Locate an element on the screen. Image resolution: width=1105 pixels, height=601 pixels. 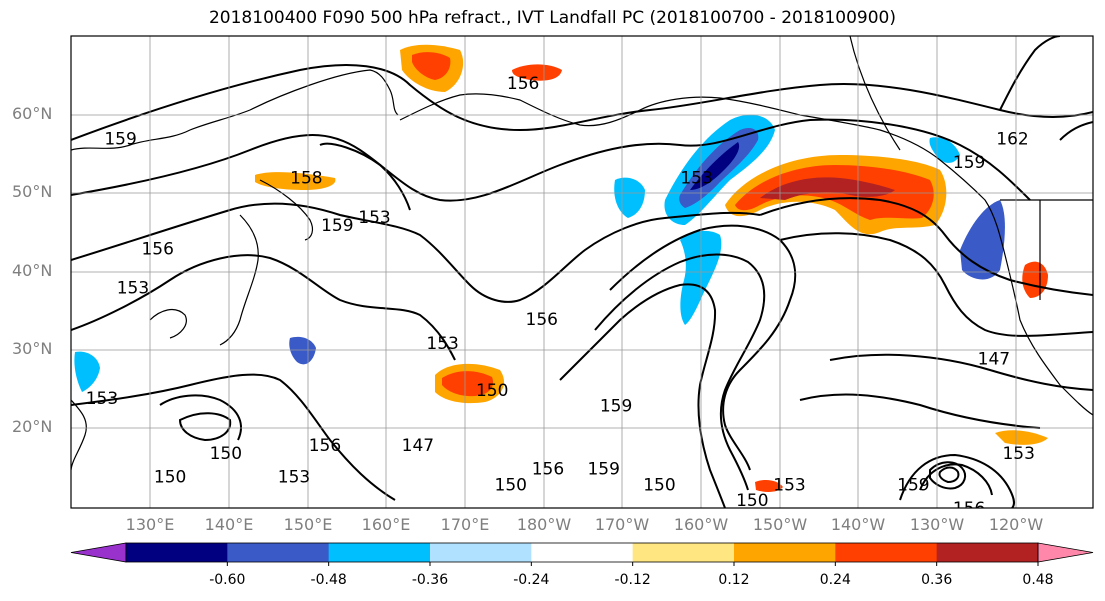
colorbar-outline is located at coordinates (582, 552).